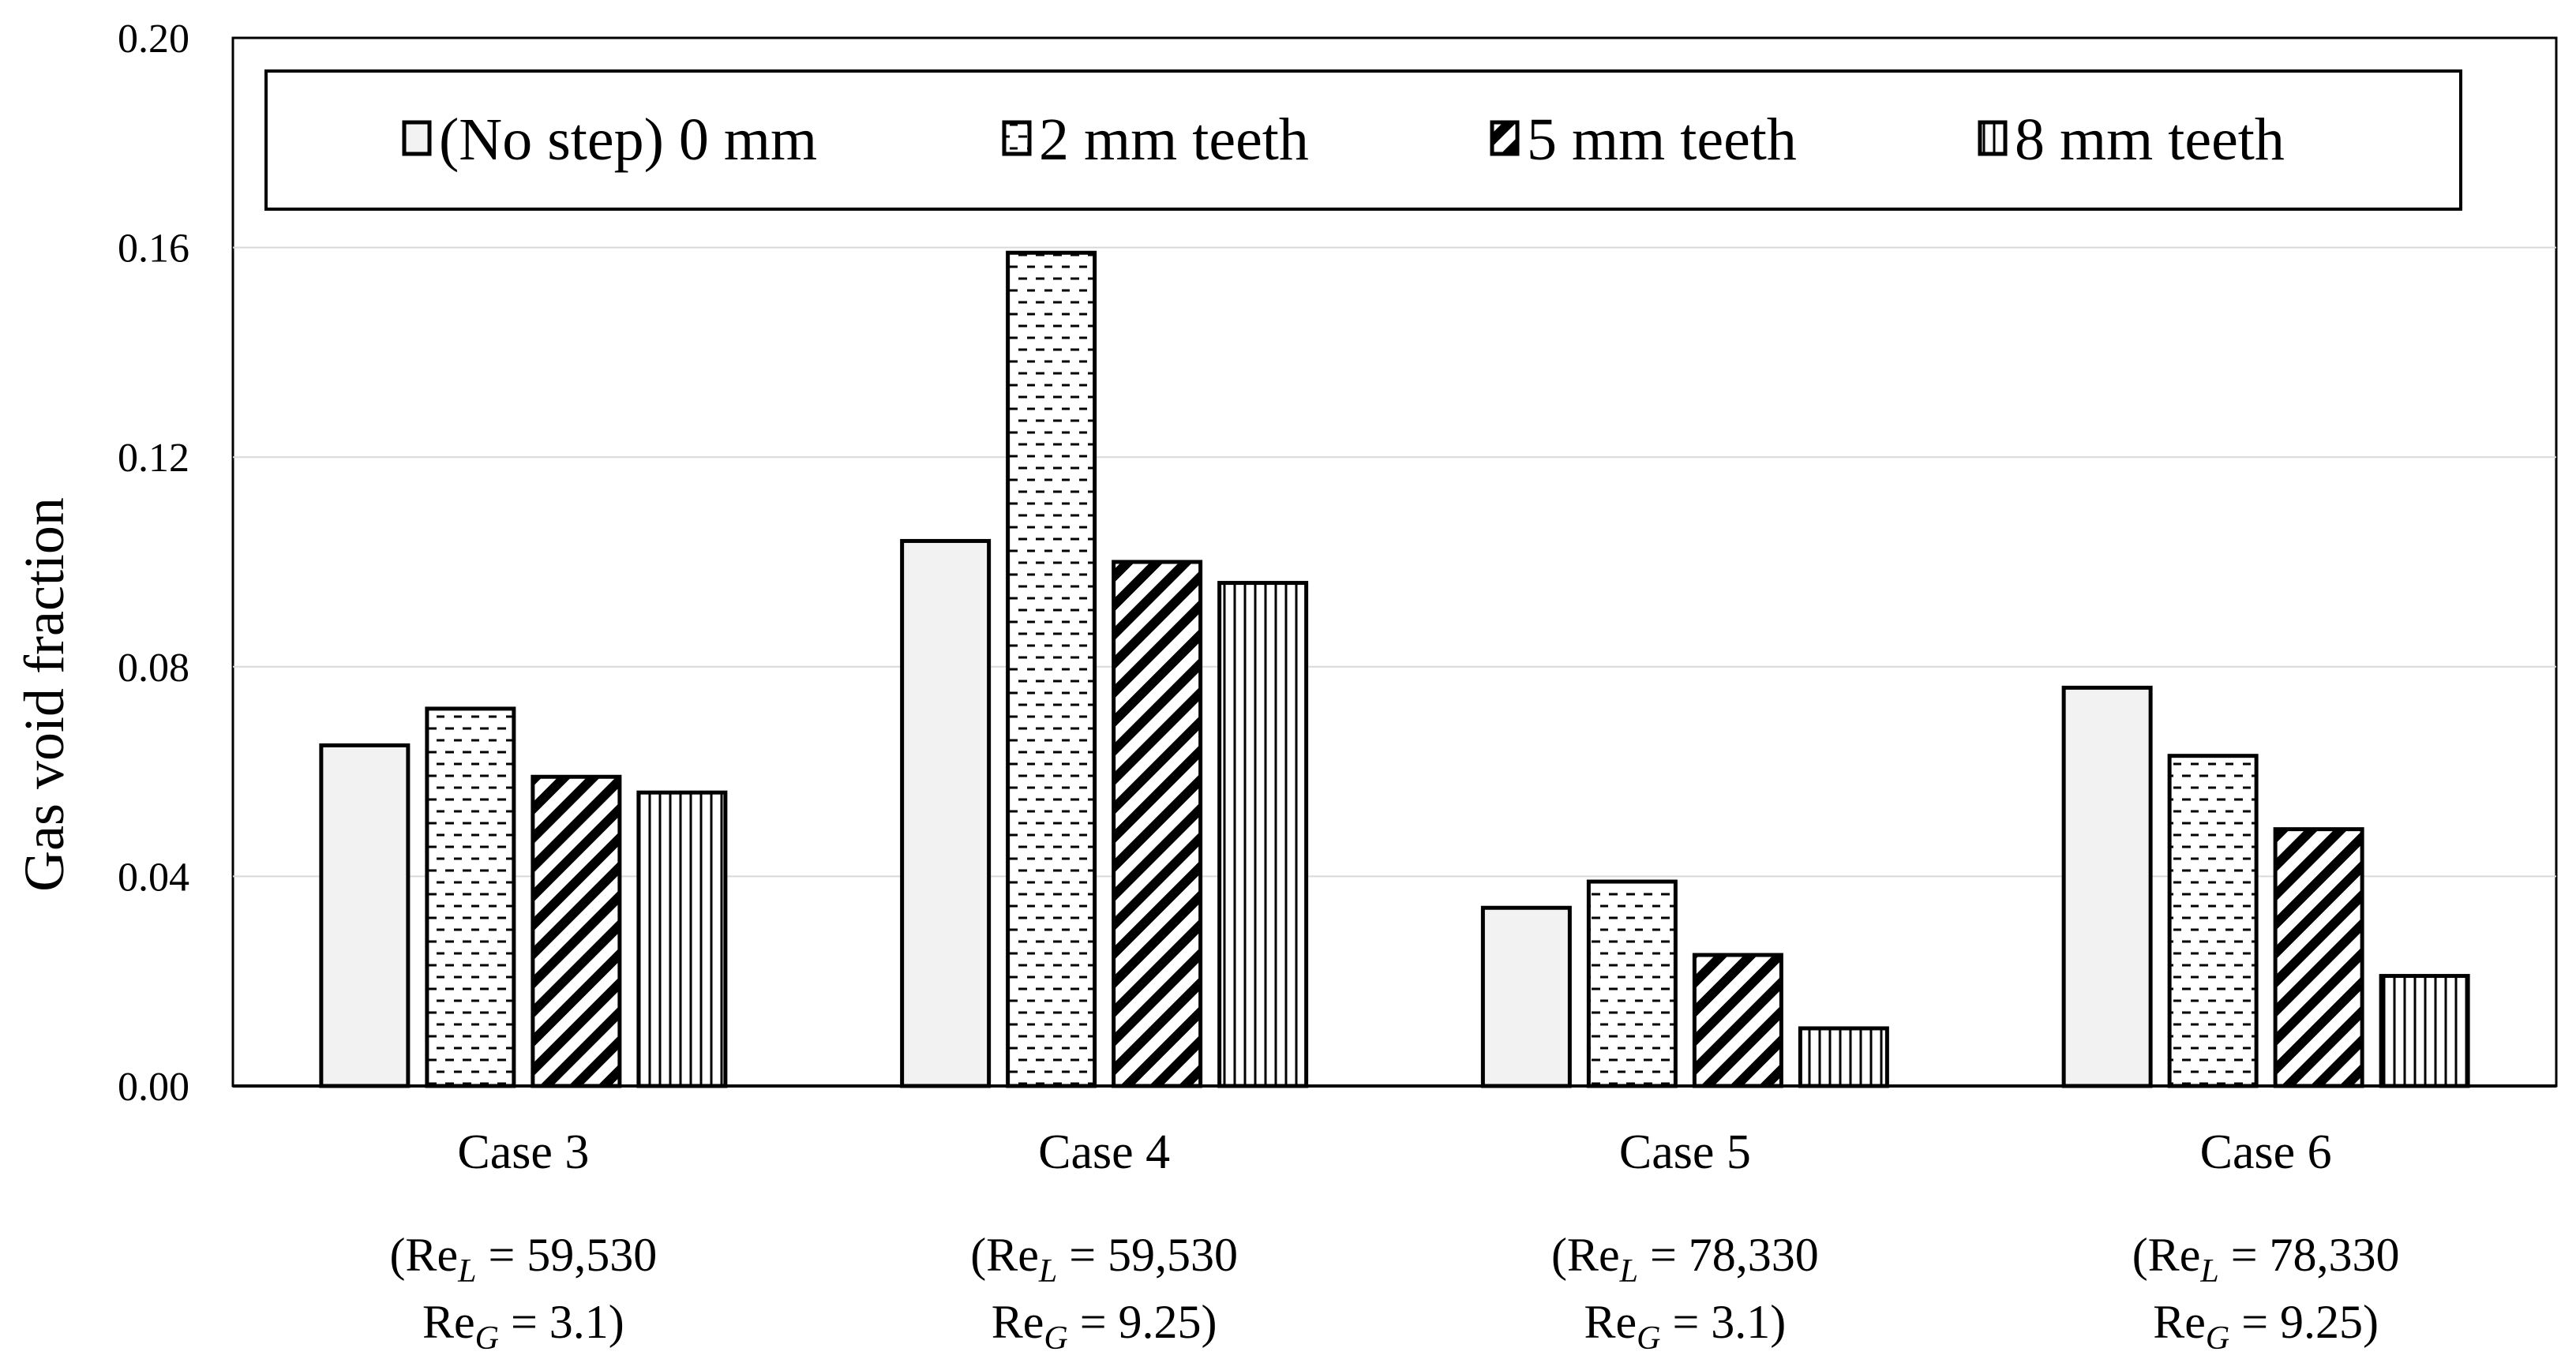 This screenshot has width=2576, height=1363. I want to click on y-axis-label: Gas void fraction, so click(44, 694).